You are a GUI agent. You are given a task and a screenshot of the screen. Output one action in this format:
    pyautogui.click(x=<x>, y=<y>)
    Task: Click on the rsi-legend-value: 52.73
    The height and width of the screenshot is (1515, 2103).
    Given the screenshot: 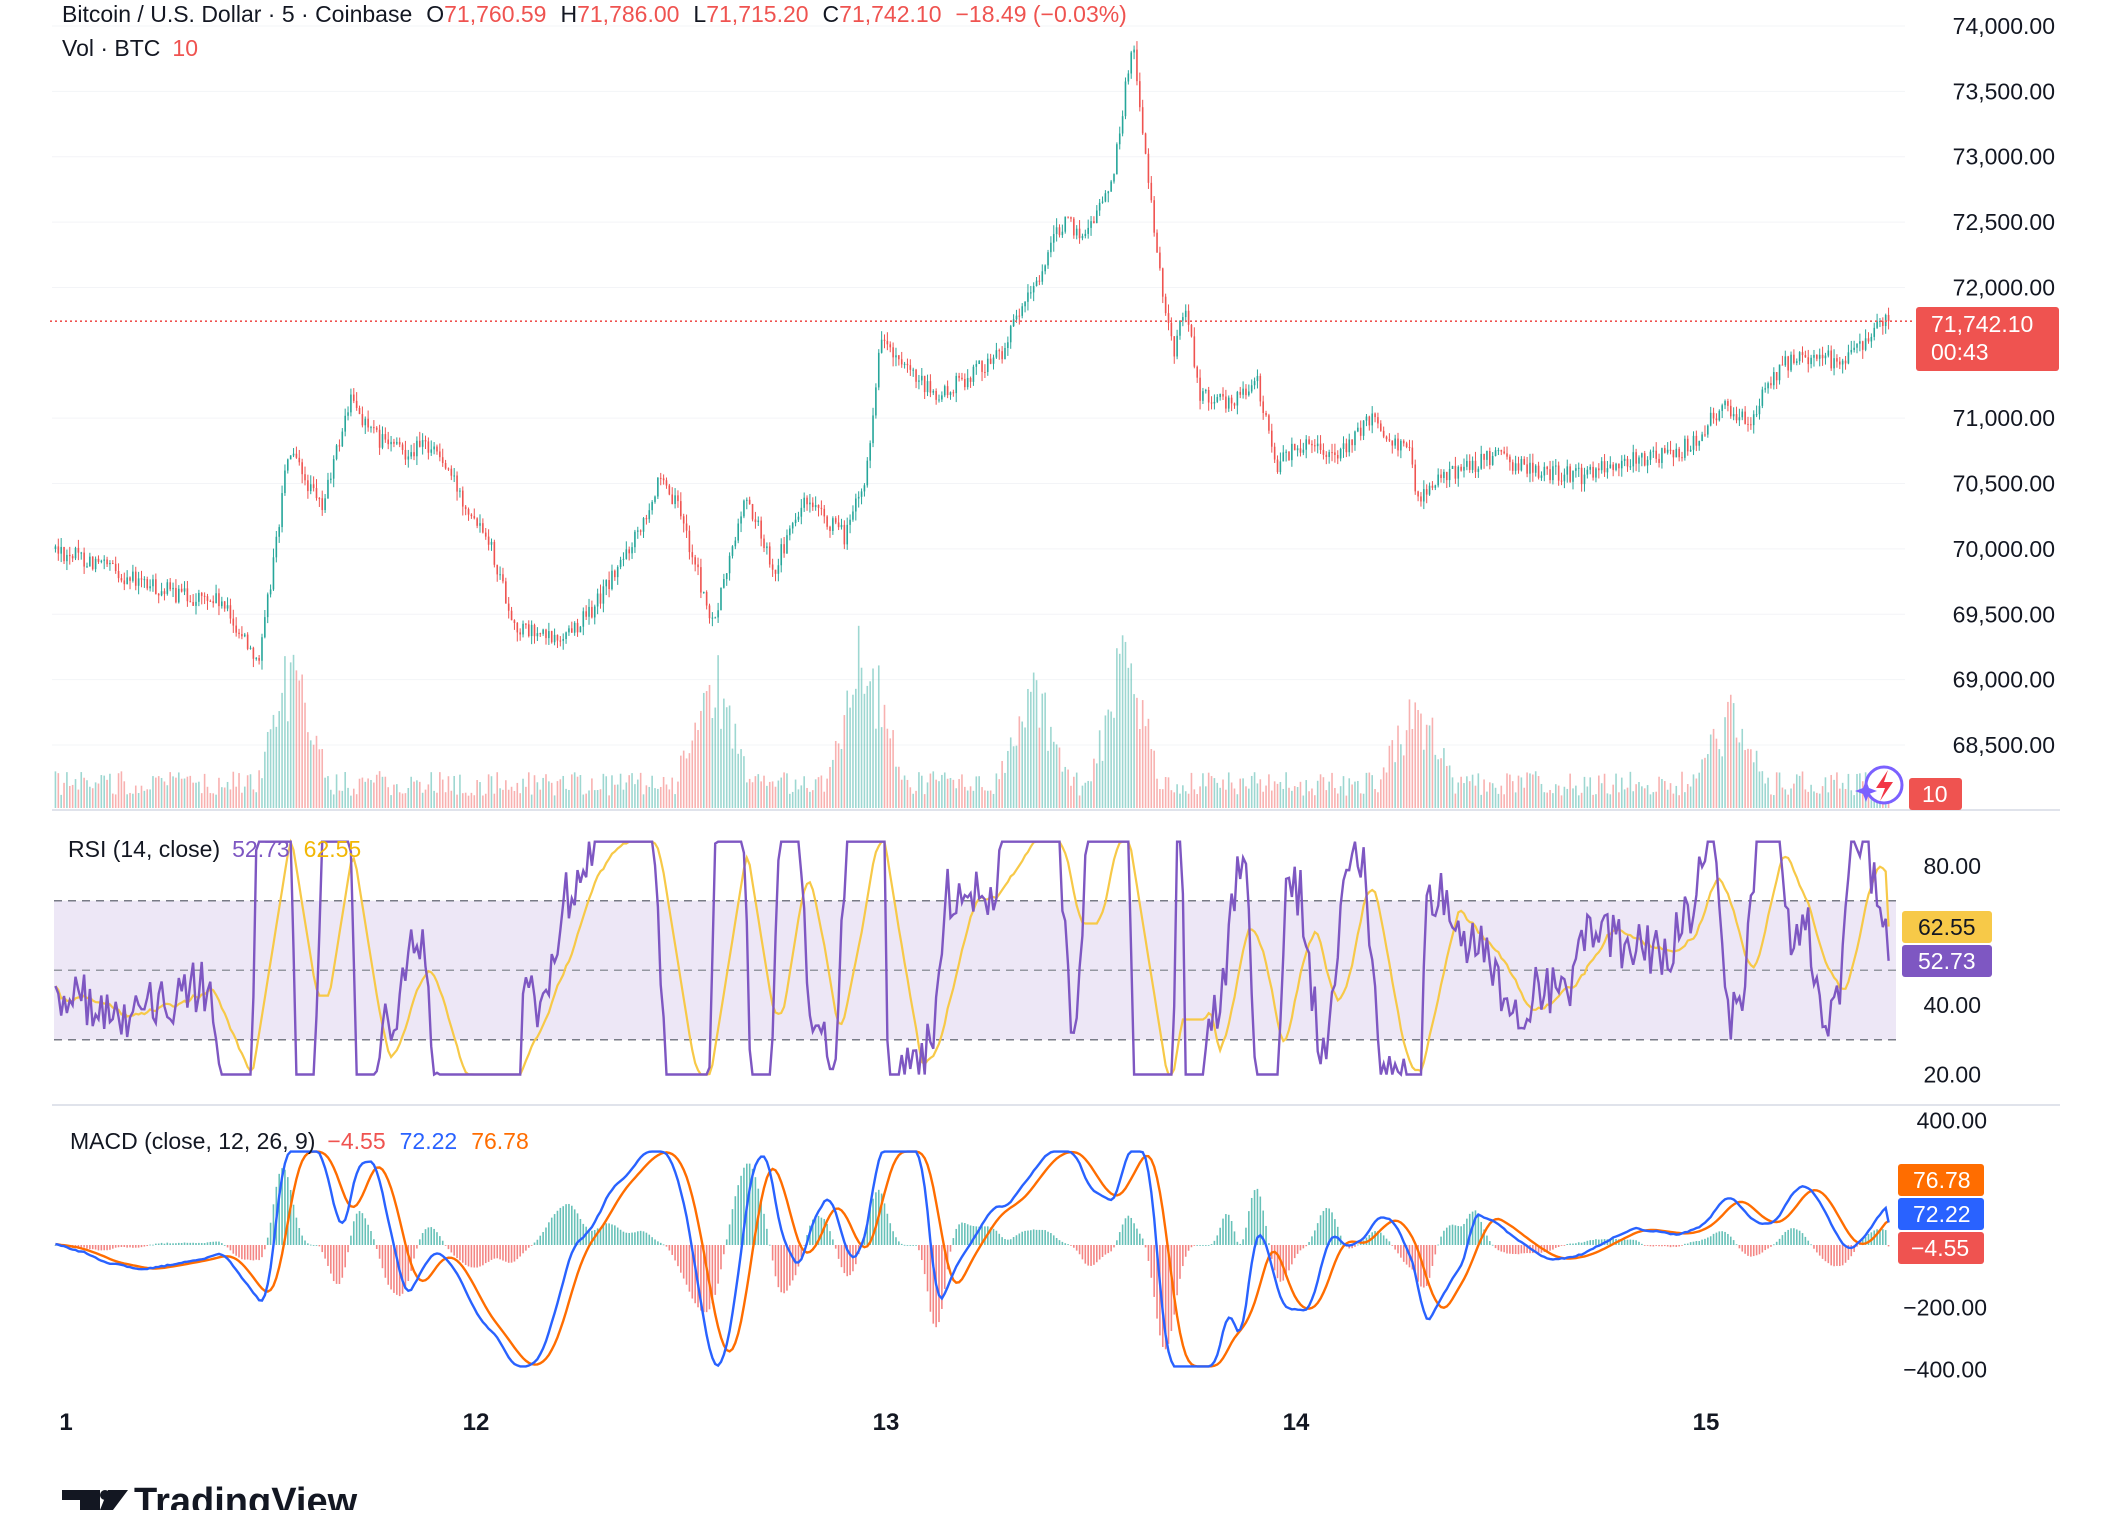 What is the action you would take?
    pyautogui.click(x=261, y=849)
    